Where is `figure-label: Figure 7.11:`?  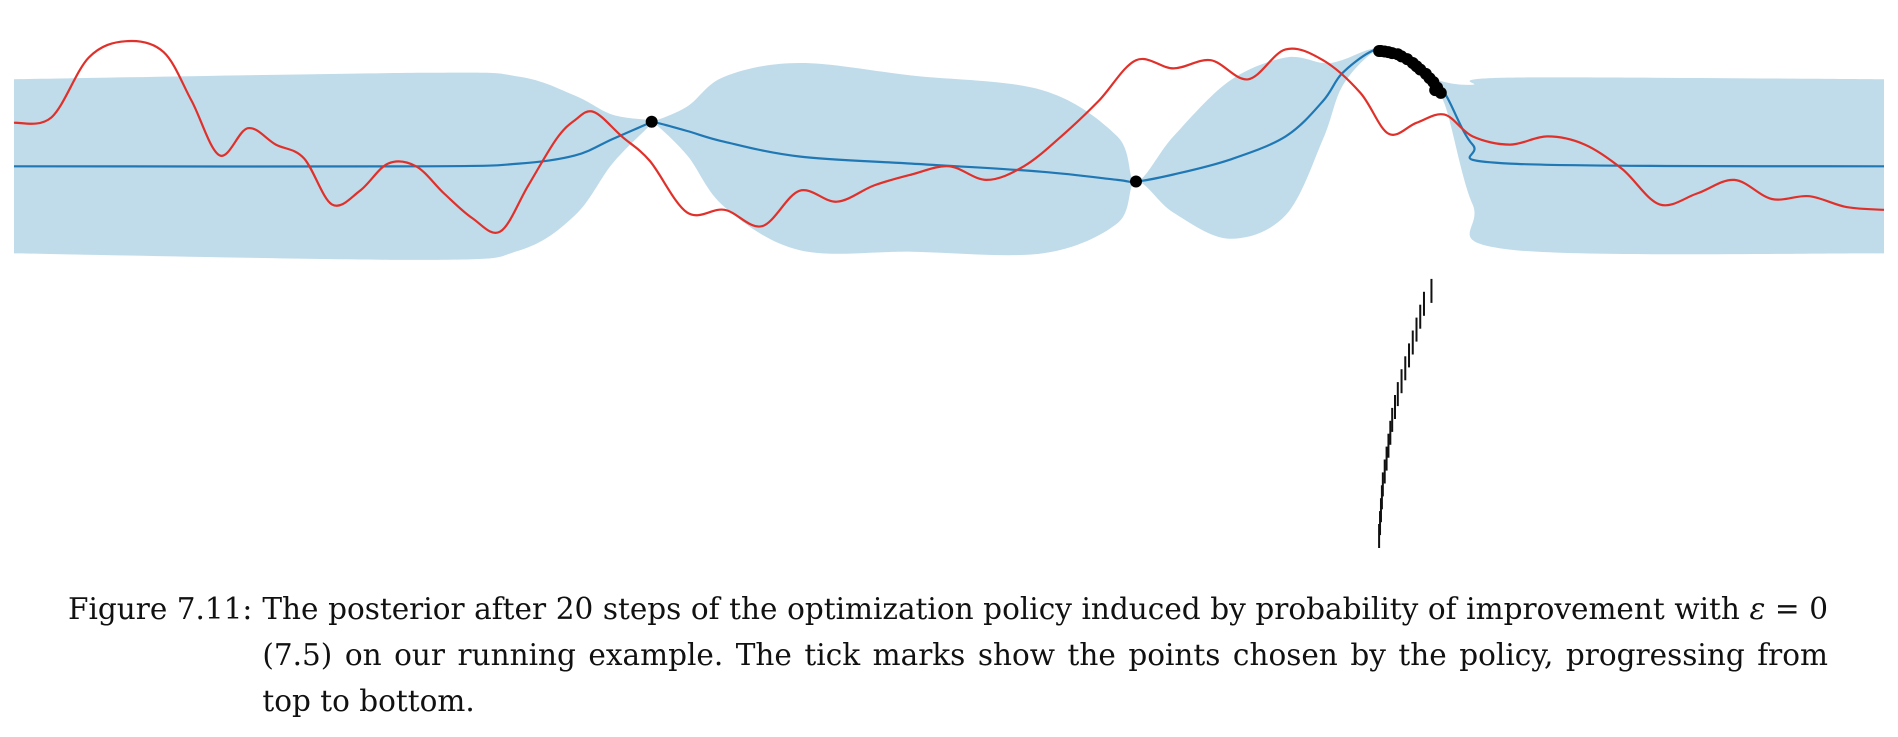 figure-label: Figure 7.11: is located at coordinates (160, 609).